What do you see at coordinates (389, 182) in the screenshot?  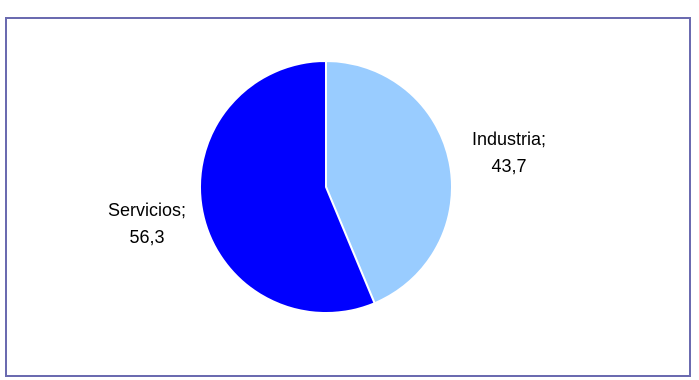 I see `pie-slice-industria` at bounding box center [389, 182].